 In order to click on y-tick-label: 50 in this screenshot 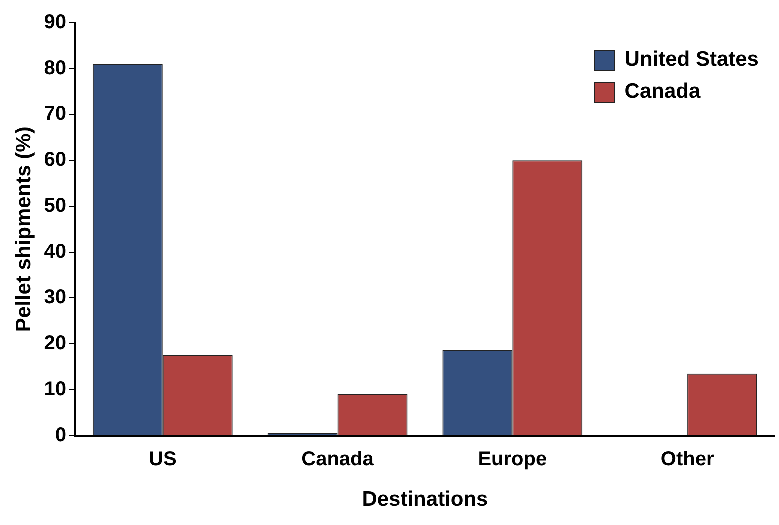, I will do `click(55, 205)`.